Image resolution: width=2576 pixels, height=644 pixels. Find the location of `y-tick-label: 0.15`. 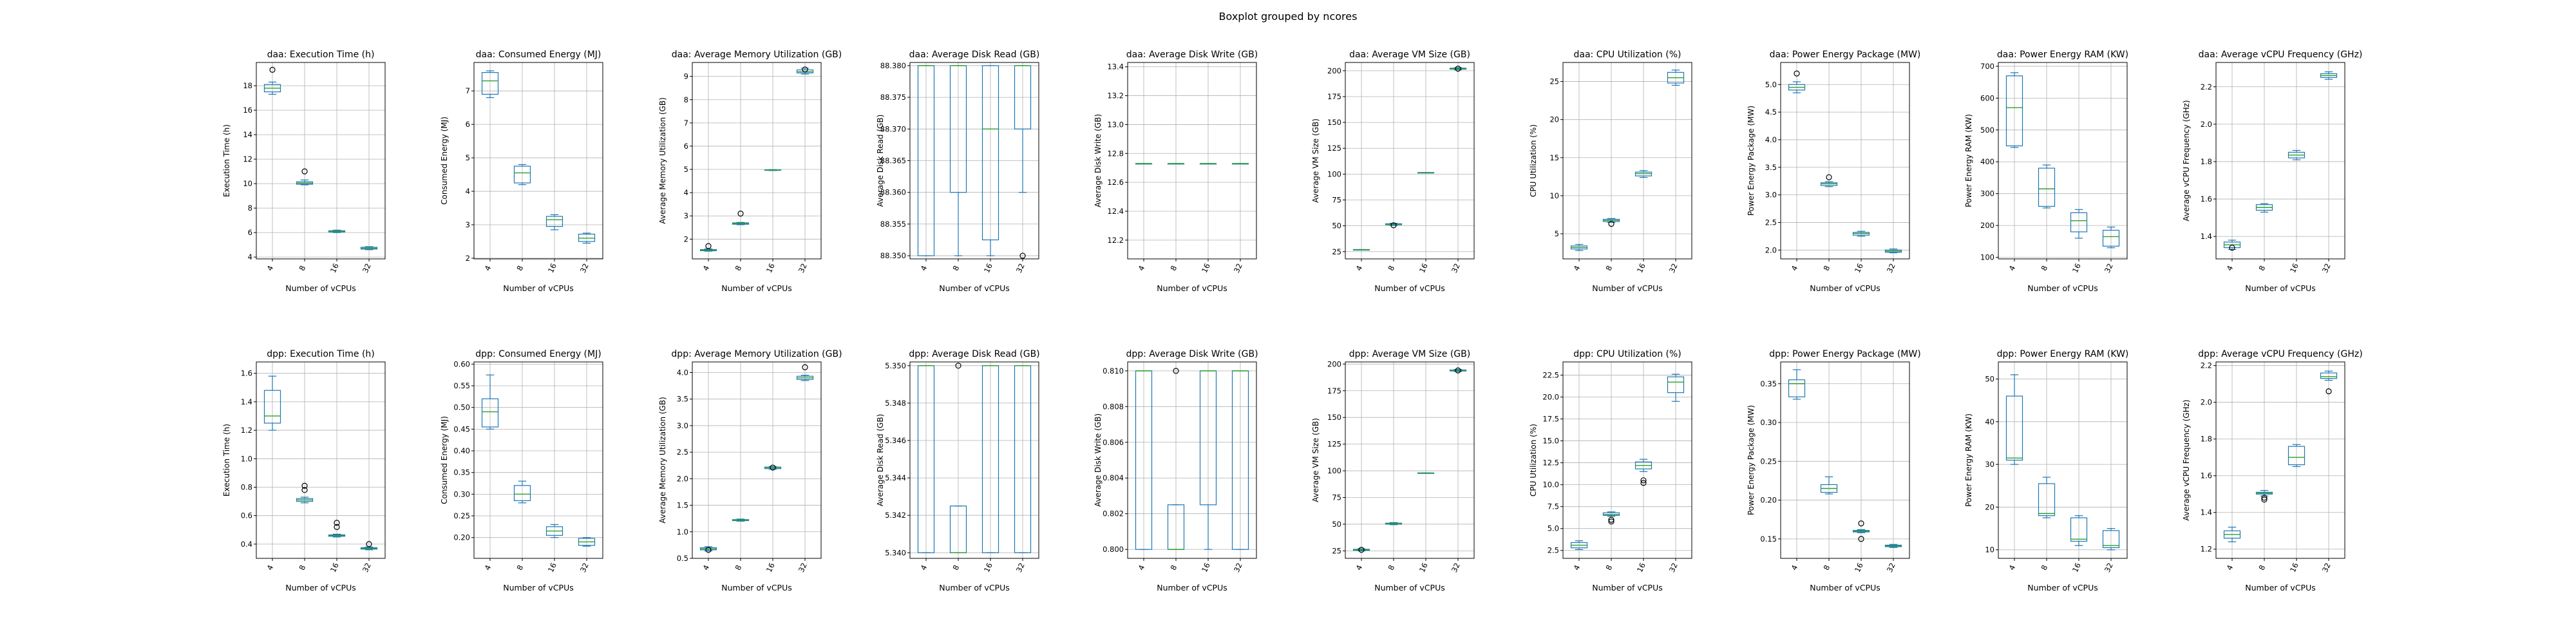

y-tick-label: 0.15 is located at coordinates (1768, 539).